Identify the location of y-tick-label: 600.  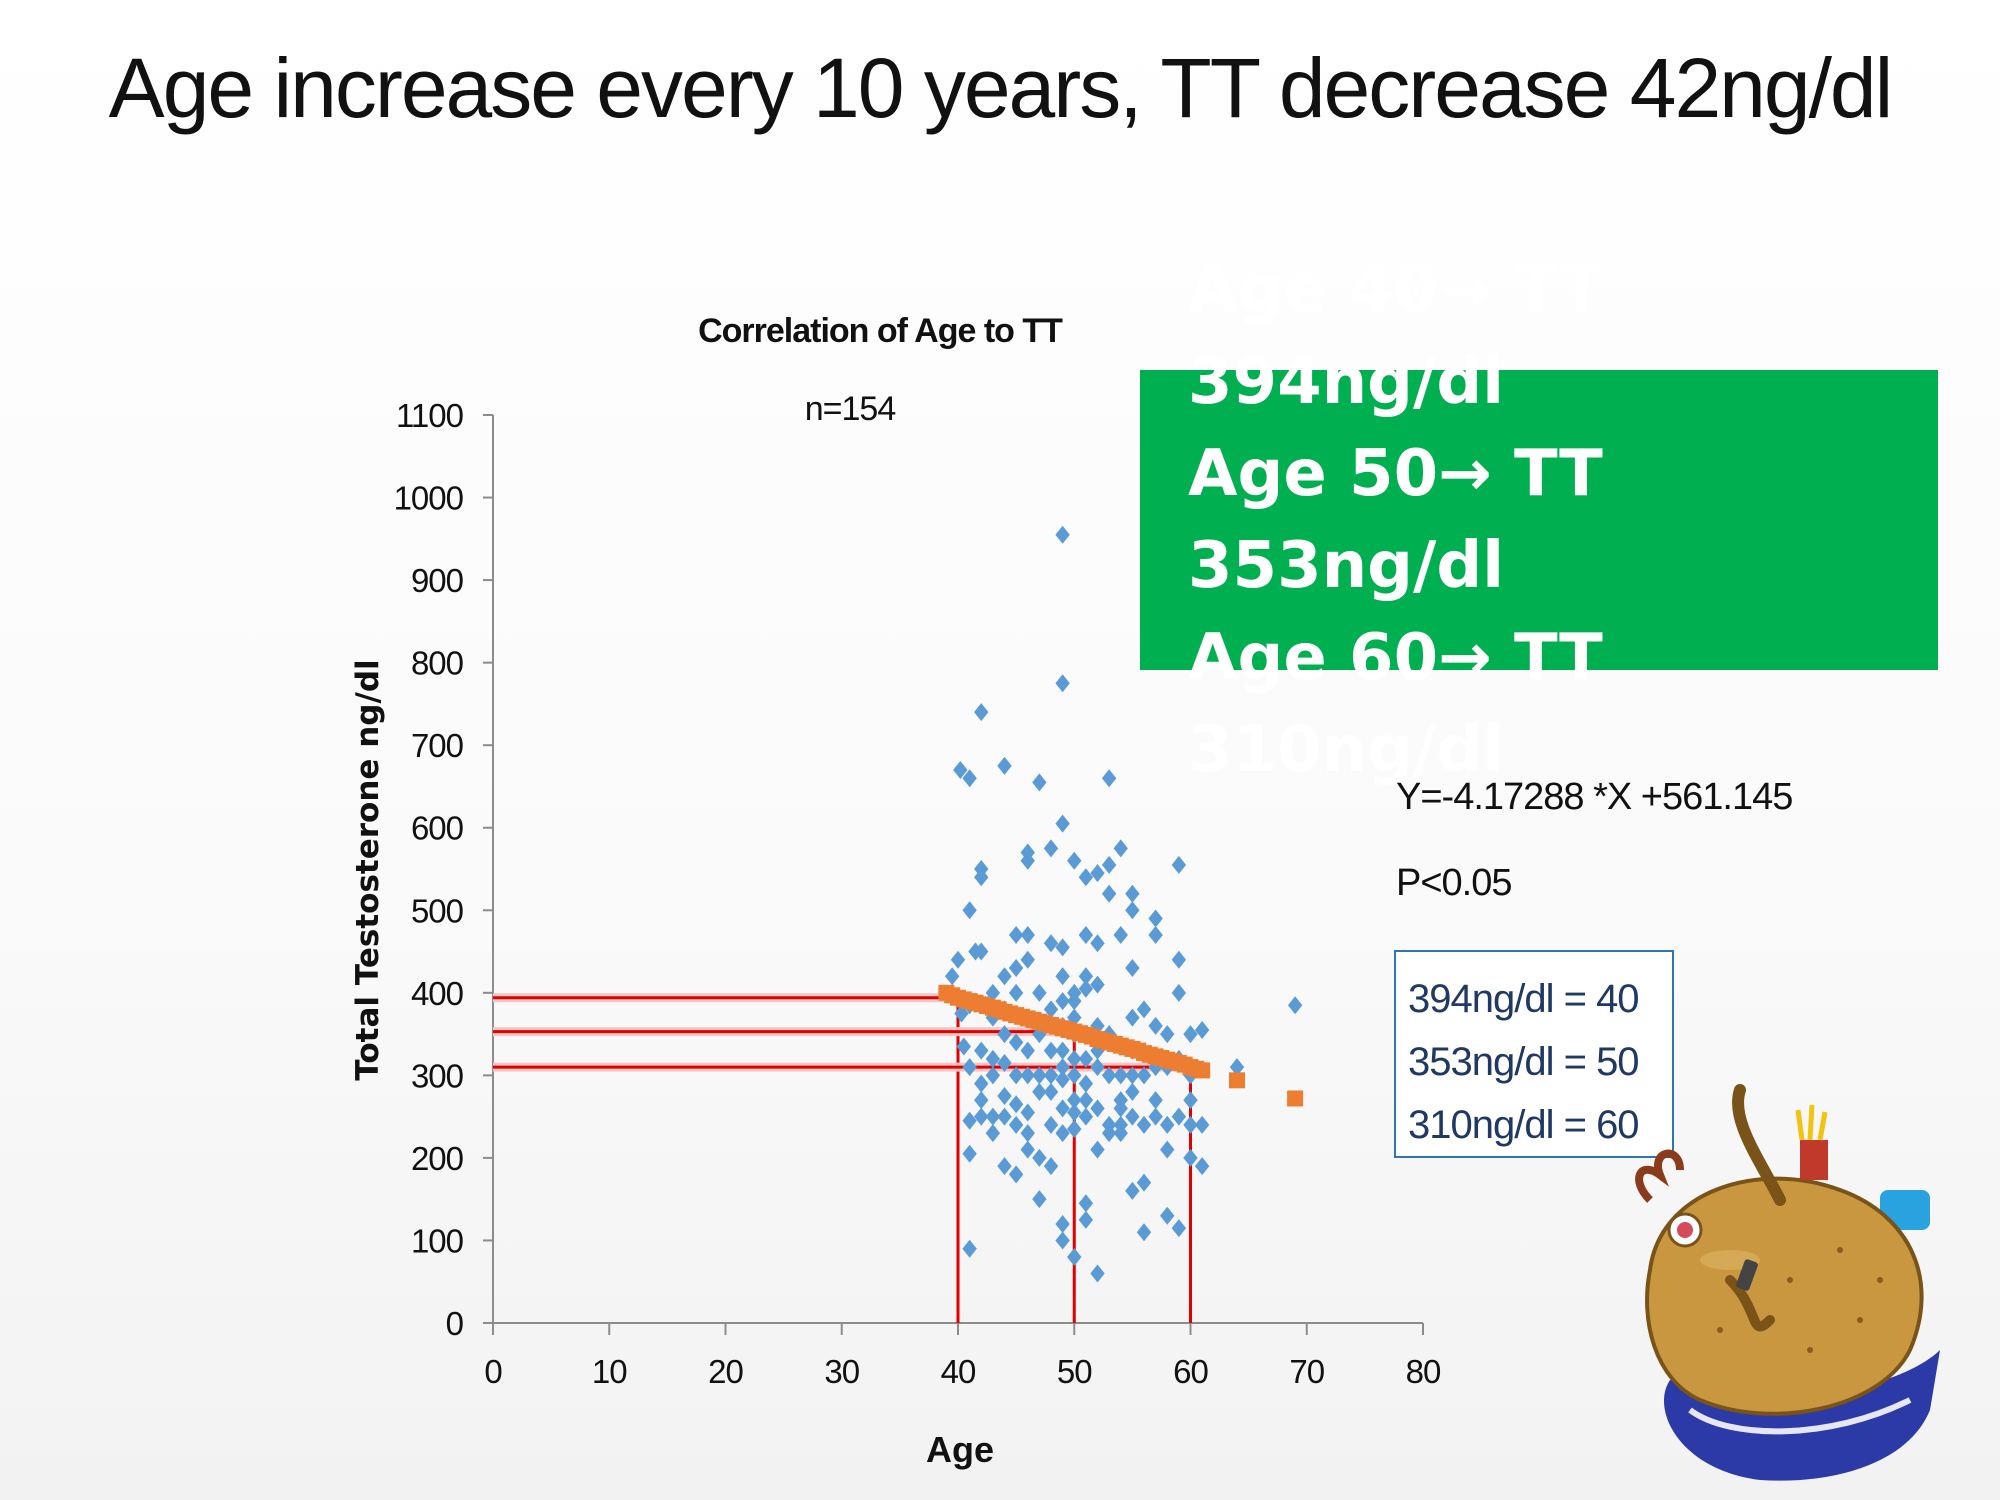
(437, 828).